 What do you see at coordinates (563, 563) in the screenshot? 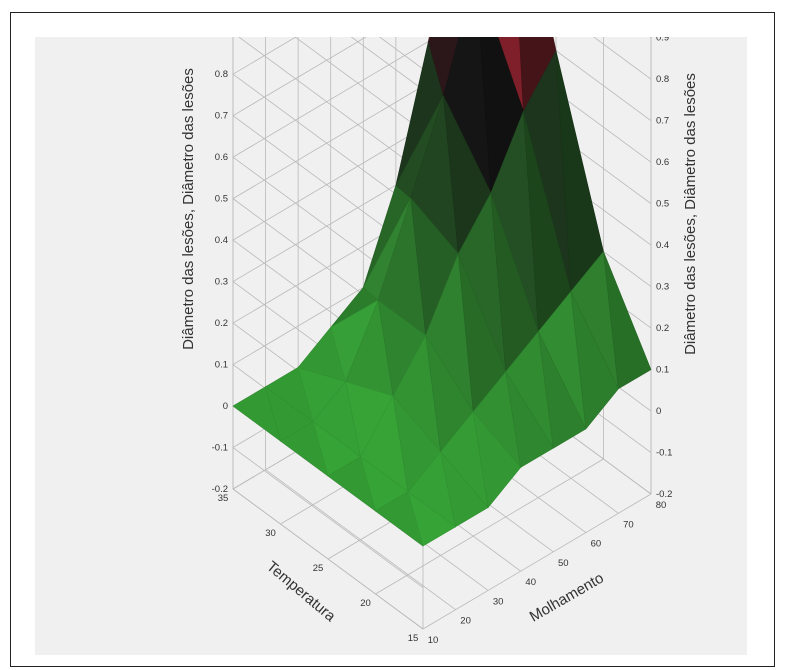
I see `tick-label: 50` at bounding box center [563, 563].